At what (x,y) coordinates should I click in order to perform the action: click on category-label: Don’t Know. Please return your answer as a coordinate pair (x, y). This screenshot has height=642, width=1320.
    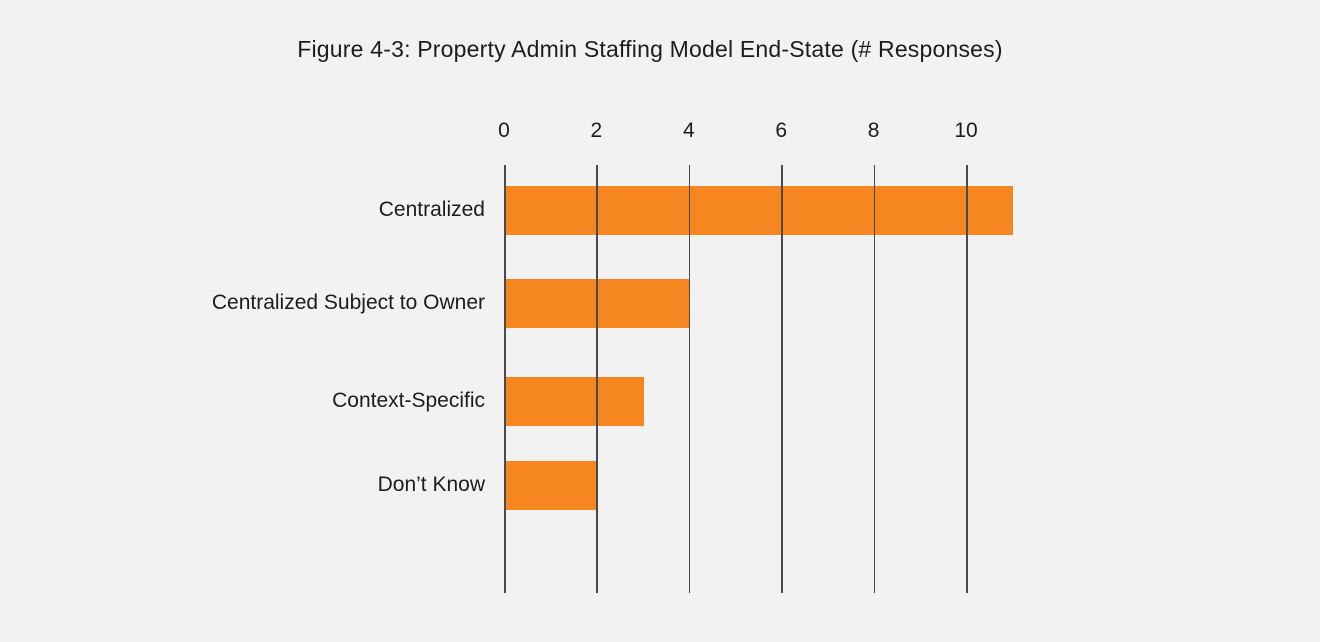
    Looking at the image, I should click on (431, 484).